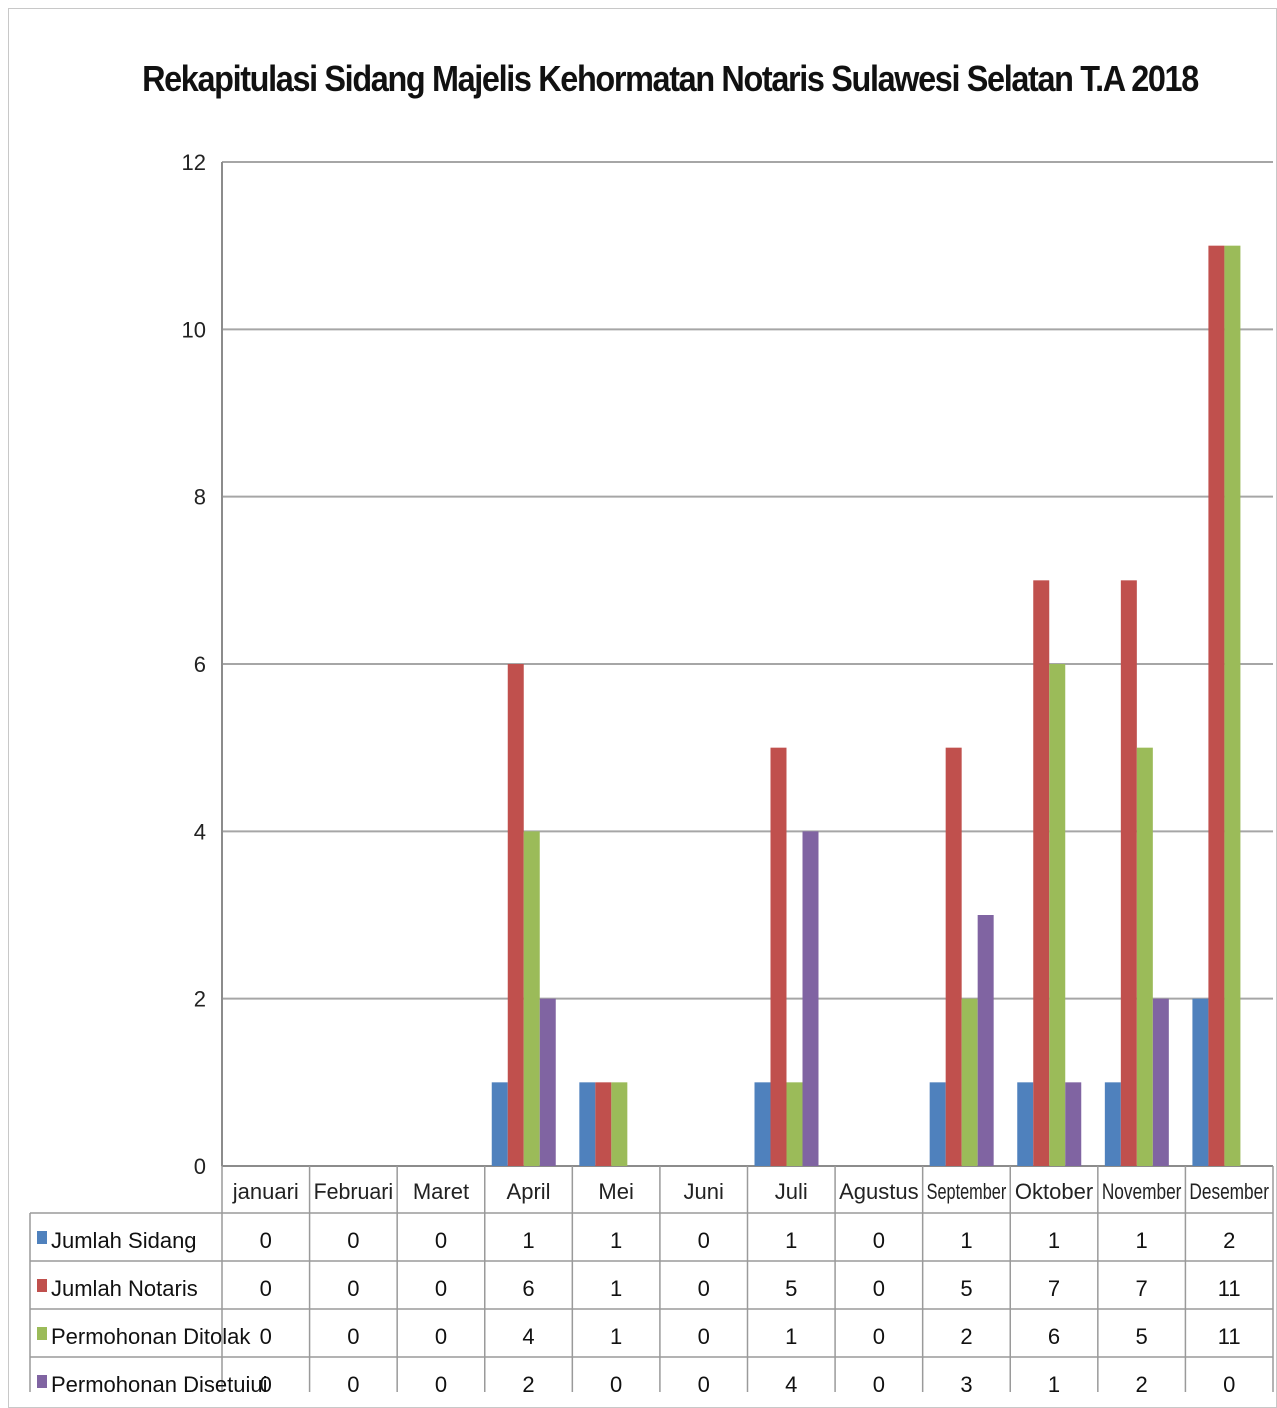 The width and height of the screenshot is (1277, 1408). Describe the element at coordinates (441, 1191) in the screenshot. I see `x-tick-label: Maret` at that location.